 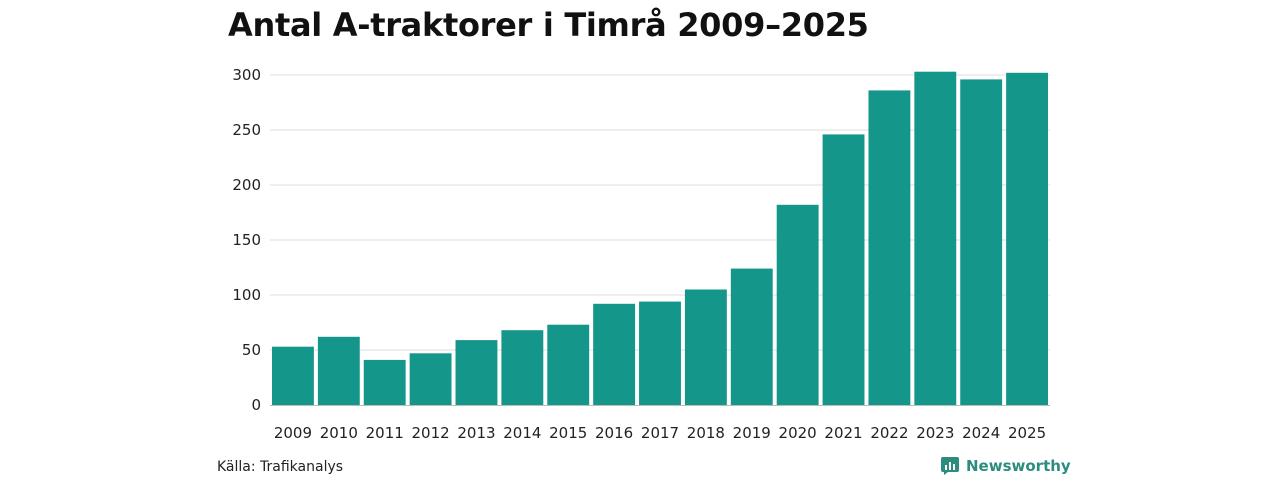 What do you see at coordinates (430, 433) in the screenshot?
I see `x-tick-label-2012: 2012` at bounding box center [430, 433].